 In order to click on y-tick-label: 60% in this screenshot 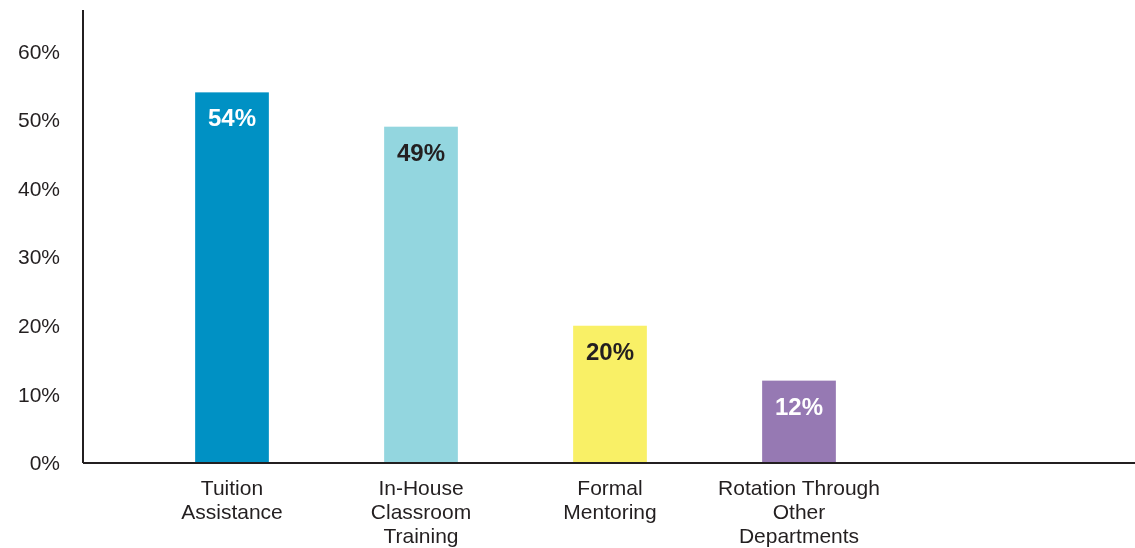, I will do `click(38, 51)`.